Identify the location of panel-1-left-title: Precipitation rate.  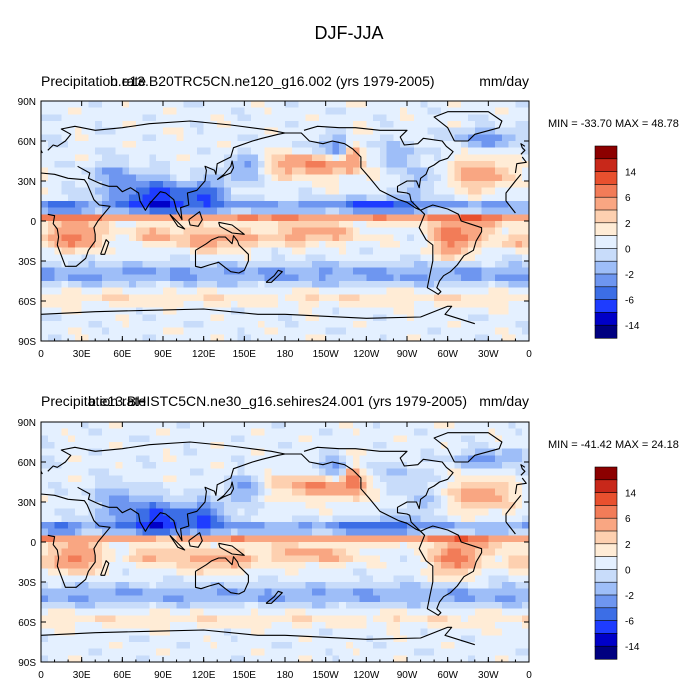
(93, 81).